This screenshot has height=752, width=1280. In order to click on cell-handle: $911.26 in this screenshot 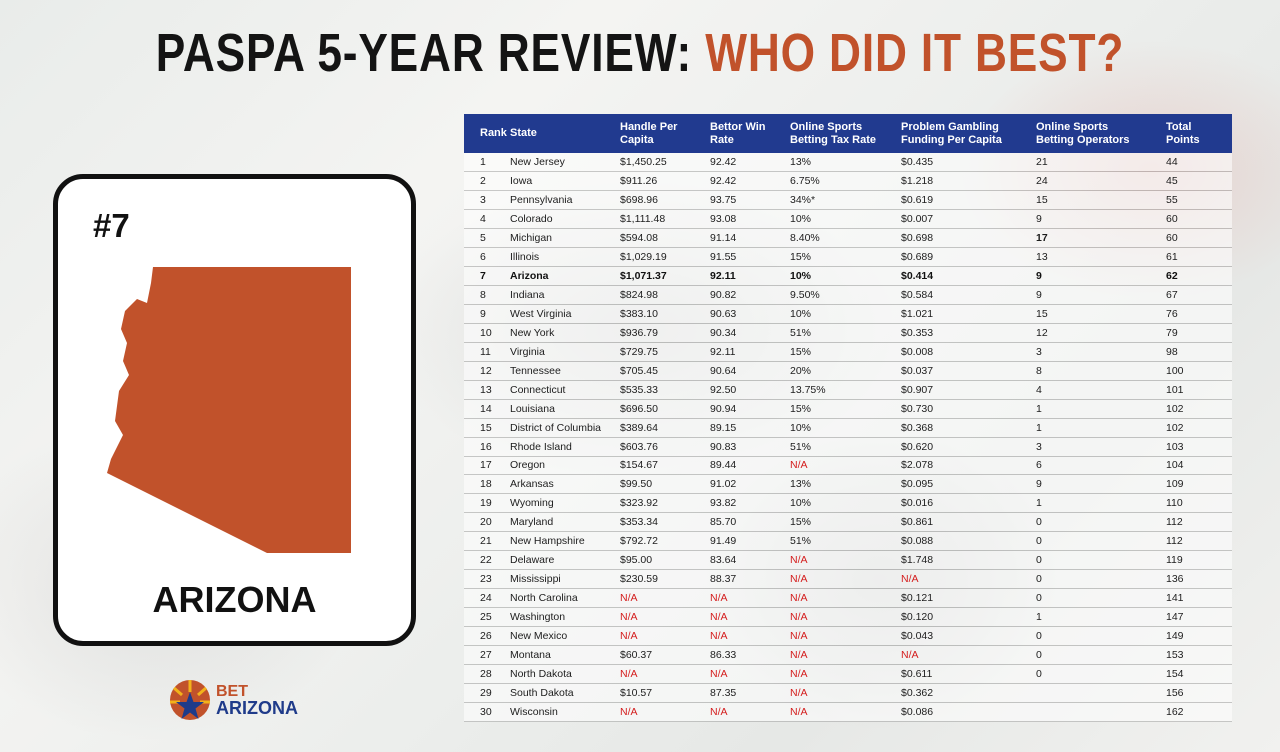, I will do `click(661, 181)`.